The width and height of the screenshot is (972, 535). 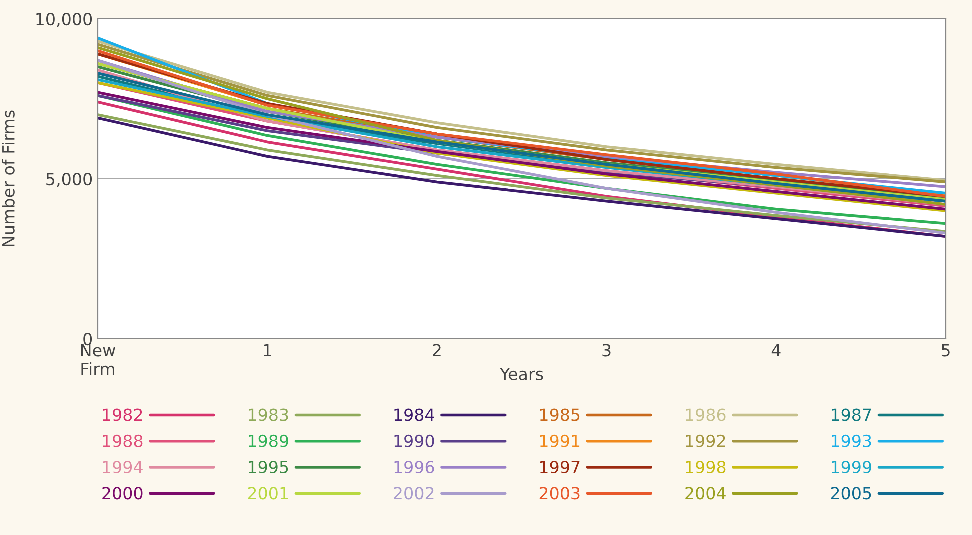 What do you see at coordinates (706, 467) in the screenshot?
I see `legend-label: 1998` at bounding box center [706, 467].